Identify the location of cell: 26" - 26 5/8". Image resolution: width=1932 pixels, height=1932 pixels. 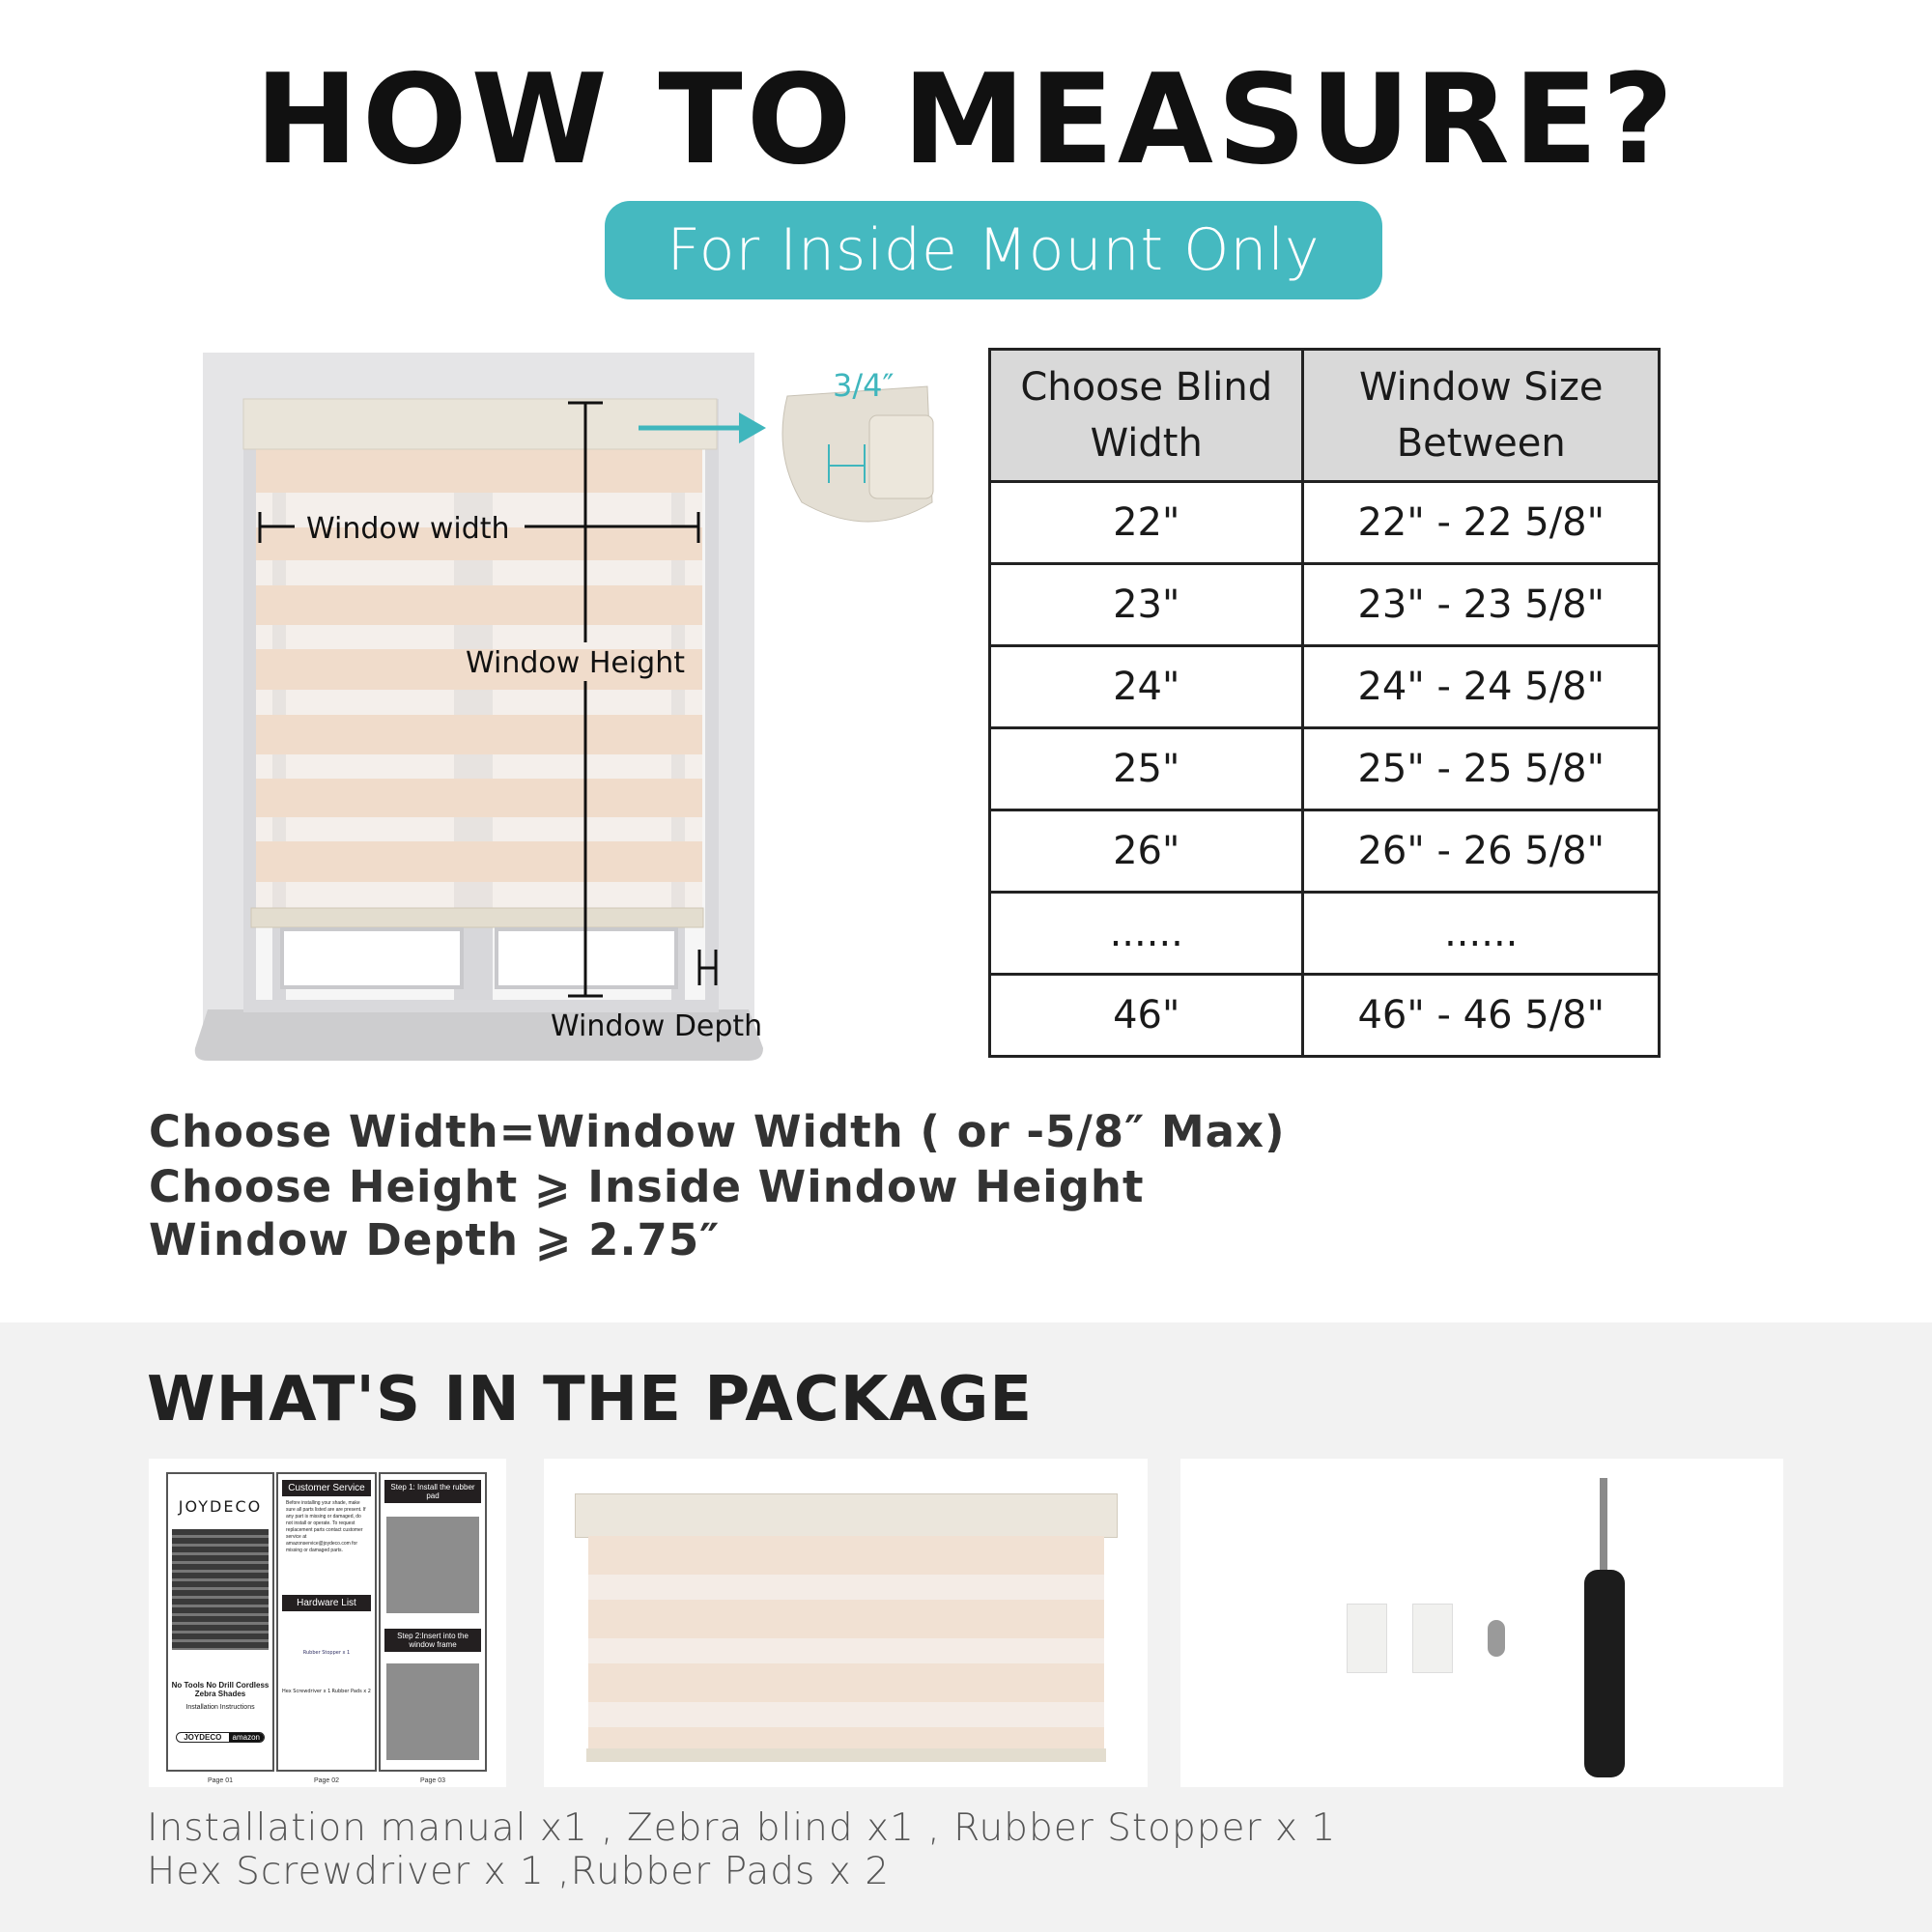
(1481, 851).